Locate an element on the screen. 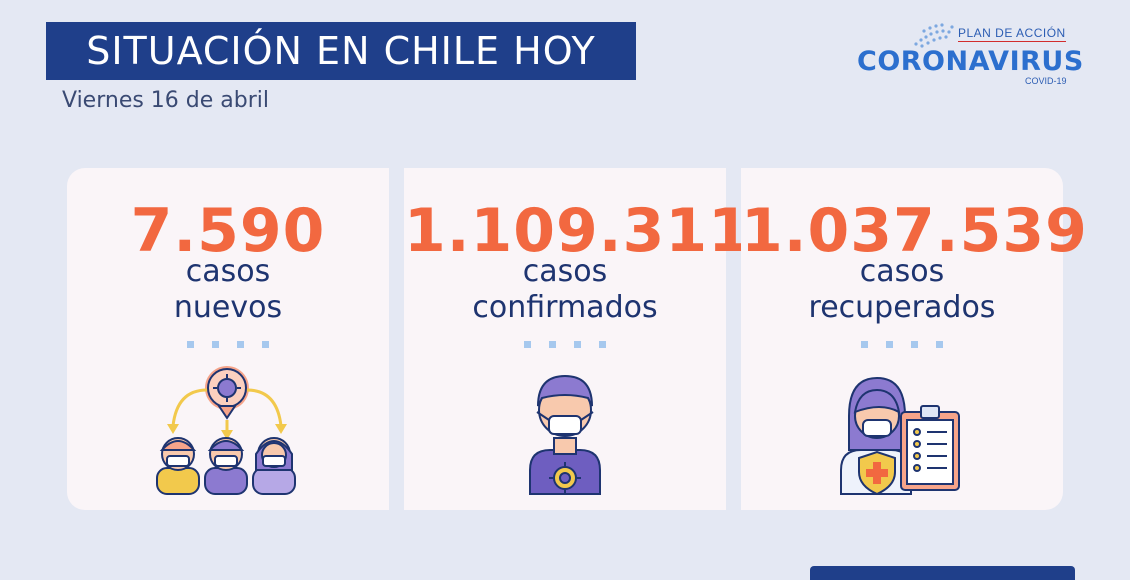  new-cases-label: casos nuevos is located at coordinates (228, 290).